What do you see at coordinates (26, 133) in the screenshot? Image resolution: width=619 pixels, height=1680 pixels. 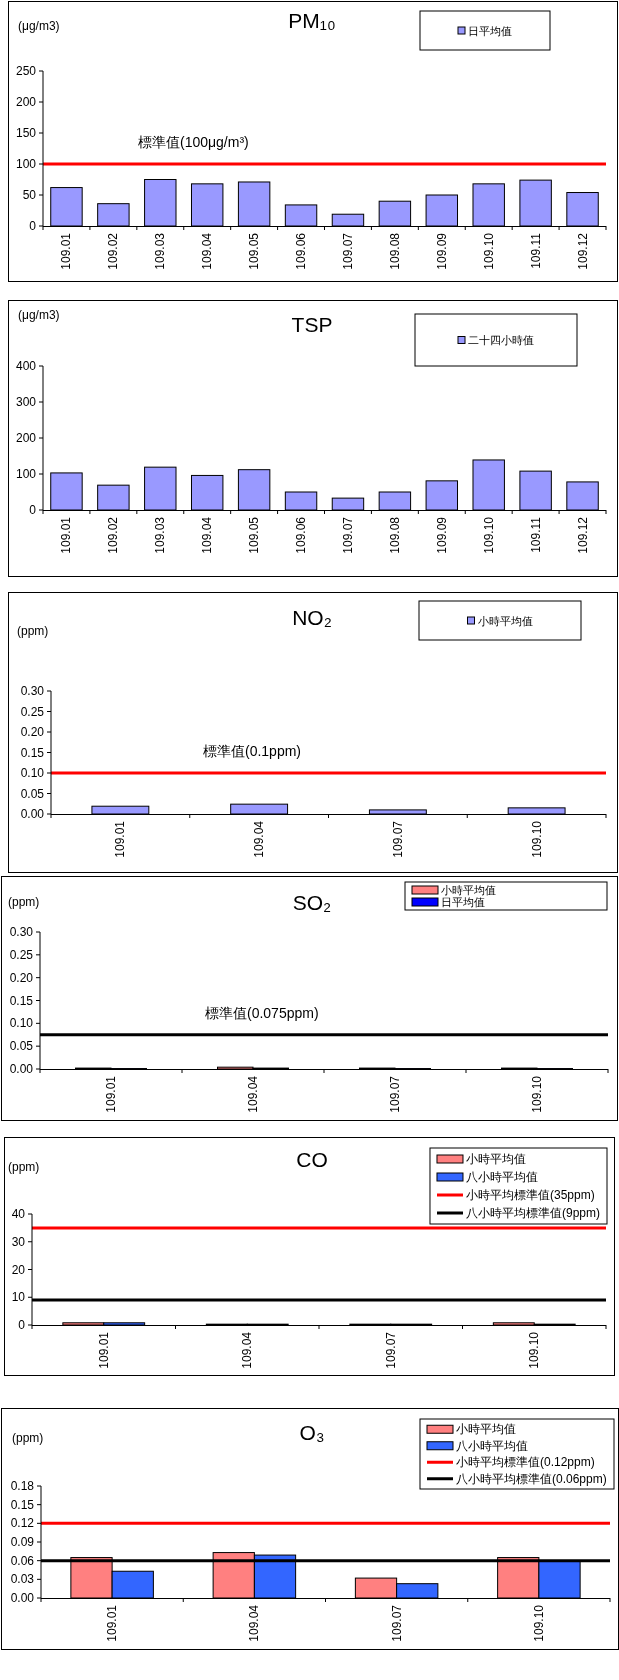 I see `y-tick-label: 150` at bounding box center [26, 133].